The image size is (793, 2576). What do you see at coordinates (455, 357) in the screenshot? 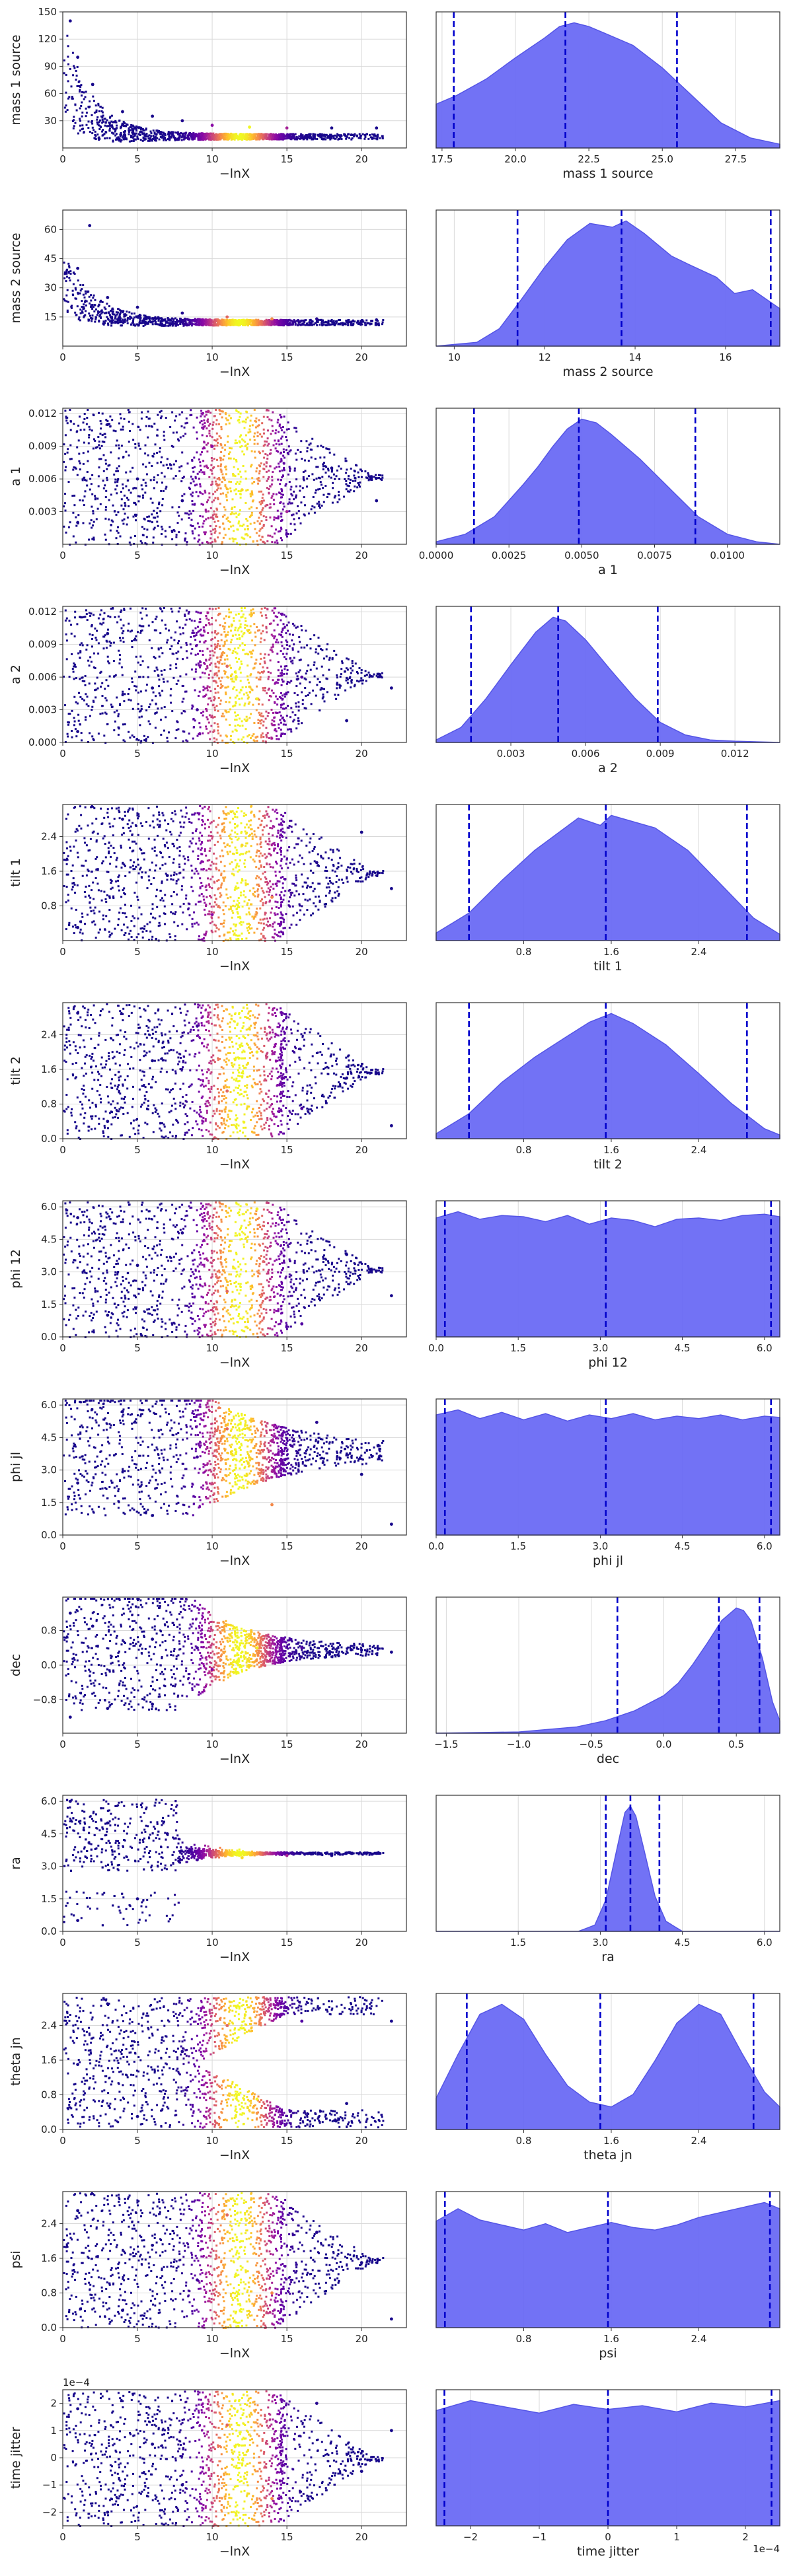
I see `x-tick-label: 10` at bounding box center [455, 357].